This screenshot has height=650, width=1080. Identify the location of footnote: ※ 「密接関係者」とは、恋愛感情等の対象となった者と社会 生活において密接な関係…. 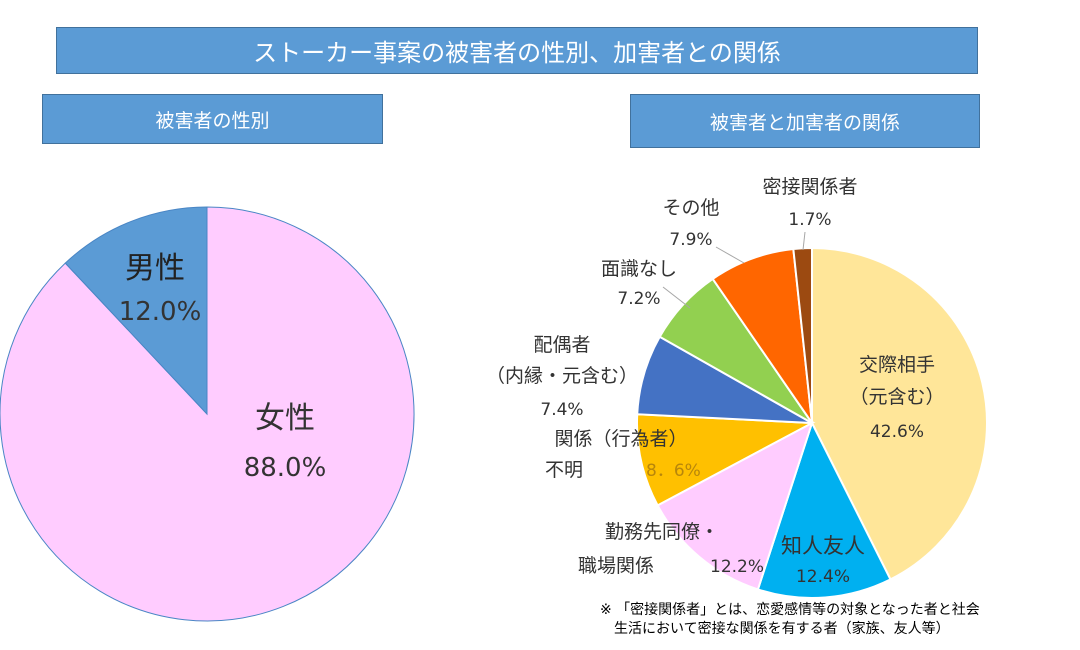
(835, 620).